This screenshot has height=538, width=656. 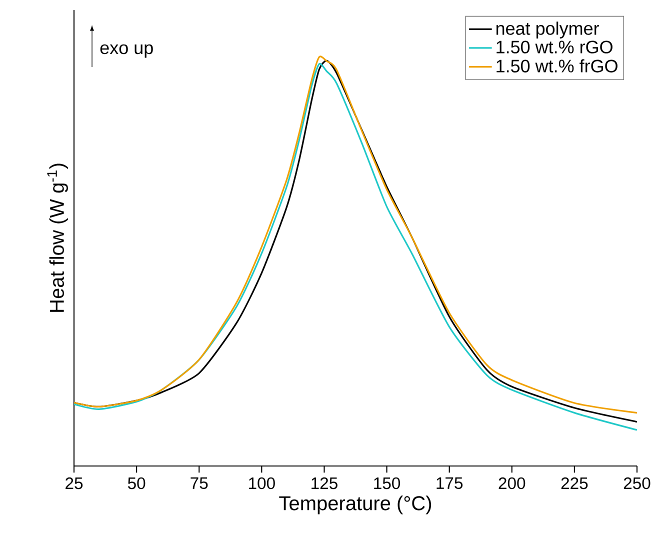 I want to click on x-tick-label: 25, so click(x=74, y=483).